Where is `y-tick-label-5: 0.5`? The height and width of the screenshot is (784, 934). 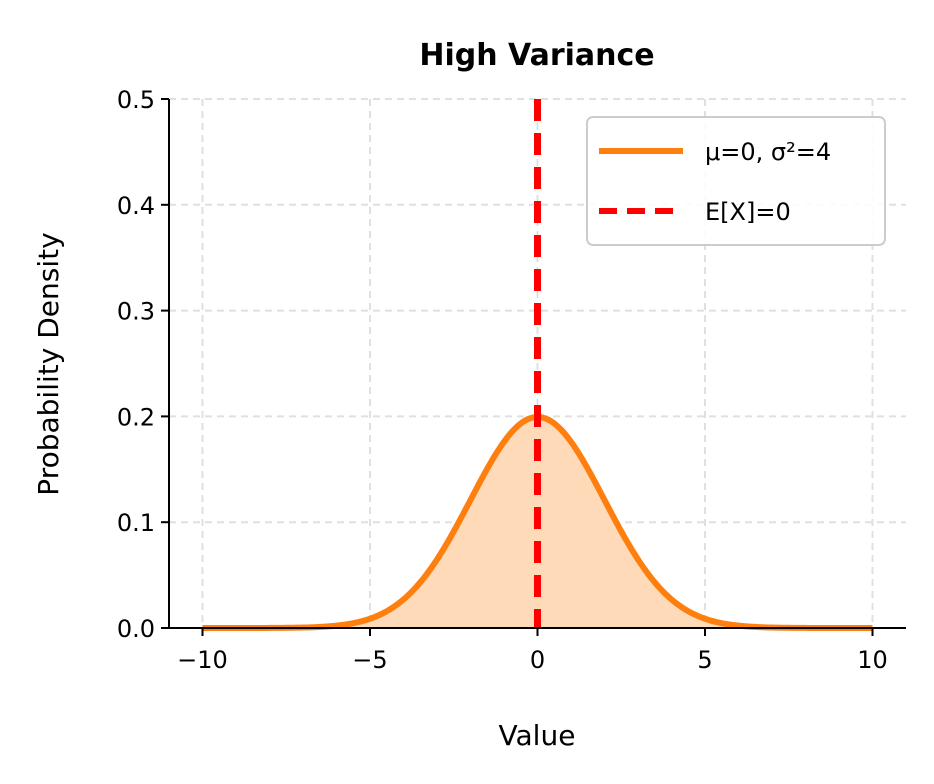
y-tick-label-5: 0.5 is located at coordinates (136, 100).